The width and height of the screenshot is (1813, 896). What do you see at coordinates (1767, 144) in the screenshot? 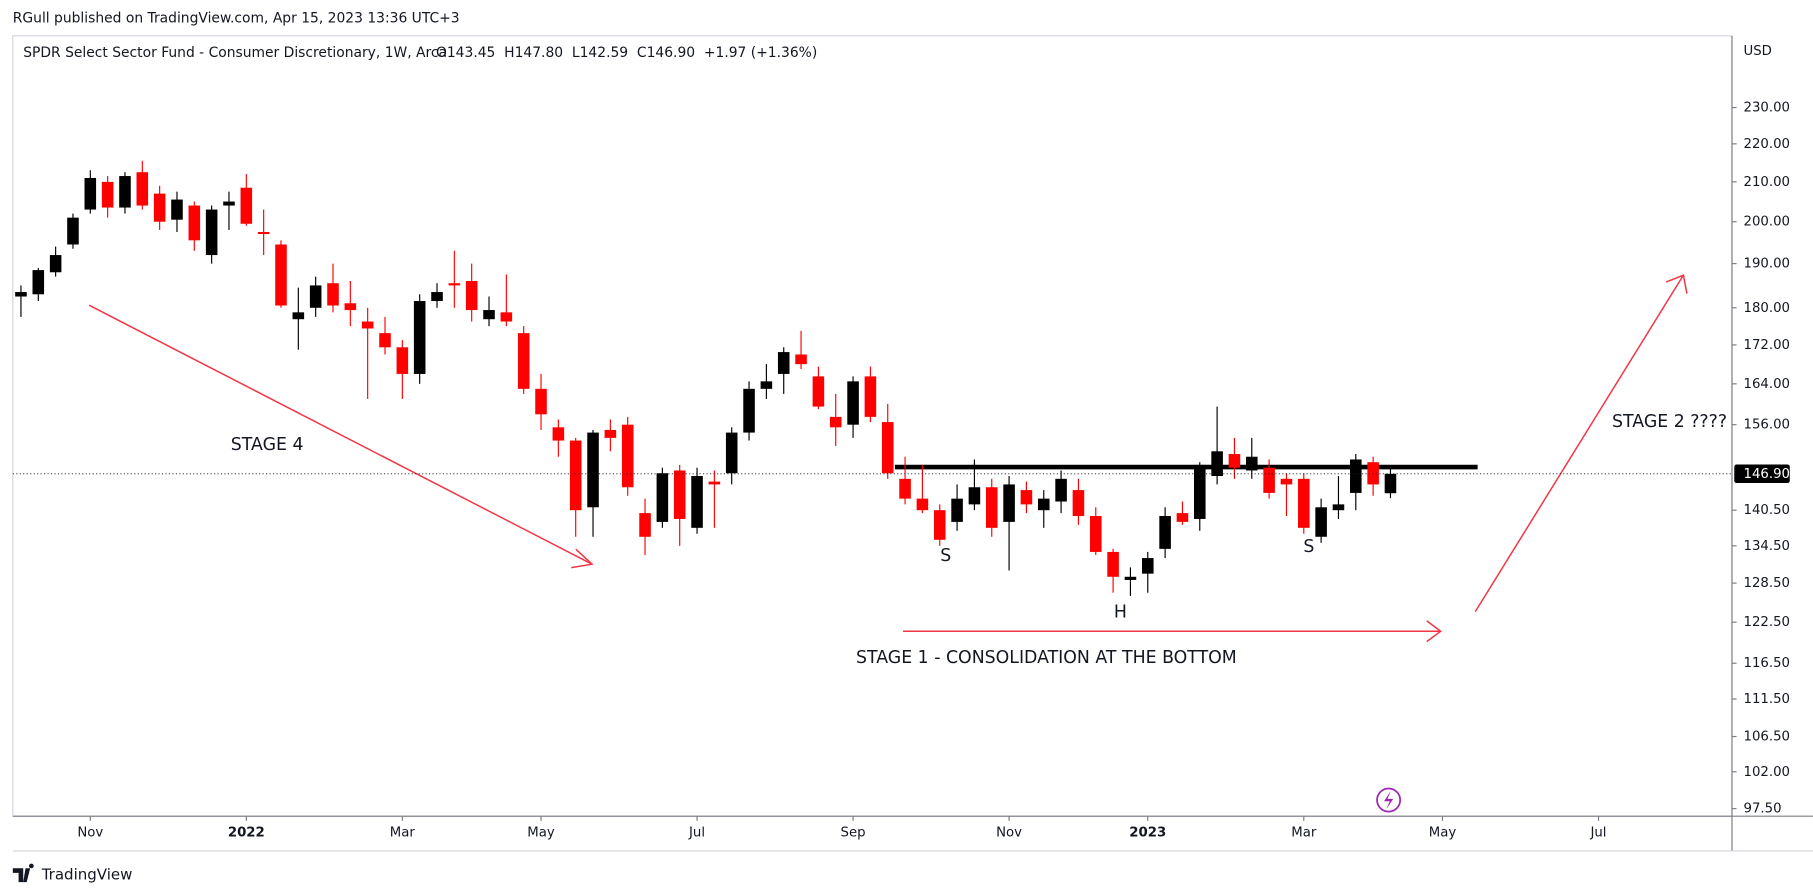
I see `y-tick-label: 220.00` at bounding box center [1767, 144].